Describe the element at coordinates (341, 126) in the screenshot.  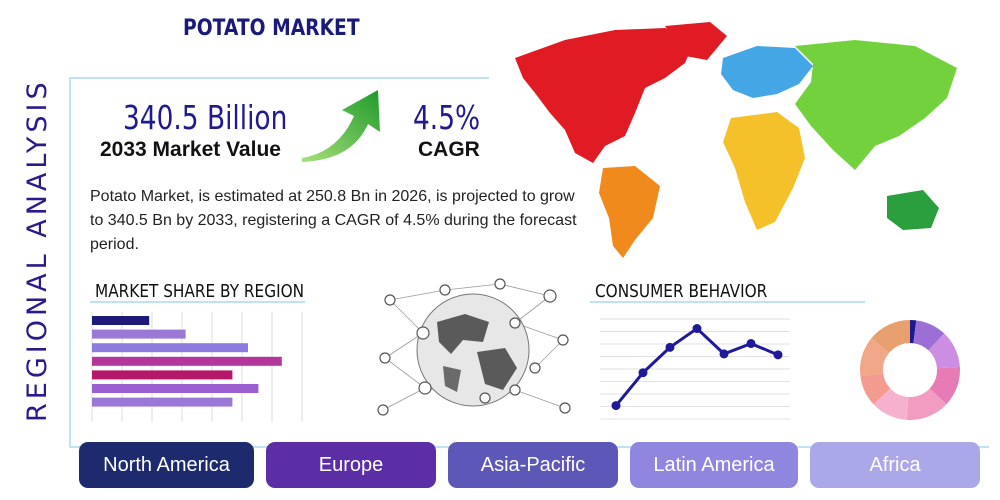
I see `growth-arrow-icon` at that location.